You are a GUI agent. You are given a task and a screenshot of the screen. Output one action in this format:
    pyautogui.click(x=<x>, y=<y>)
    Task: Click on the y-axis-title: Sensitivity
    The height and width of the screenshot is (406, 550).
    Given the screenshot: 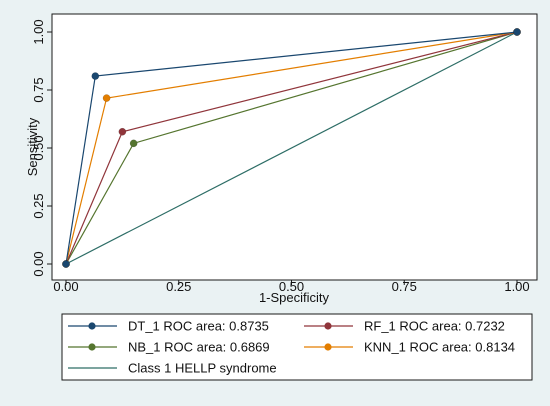 What is the action you would take?
    pyautogui.click(x=32, y=146)
    